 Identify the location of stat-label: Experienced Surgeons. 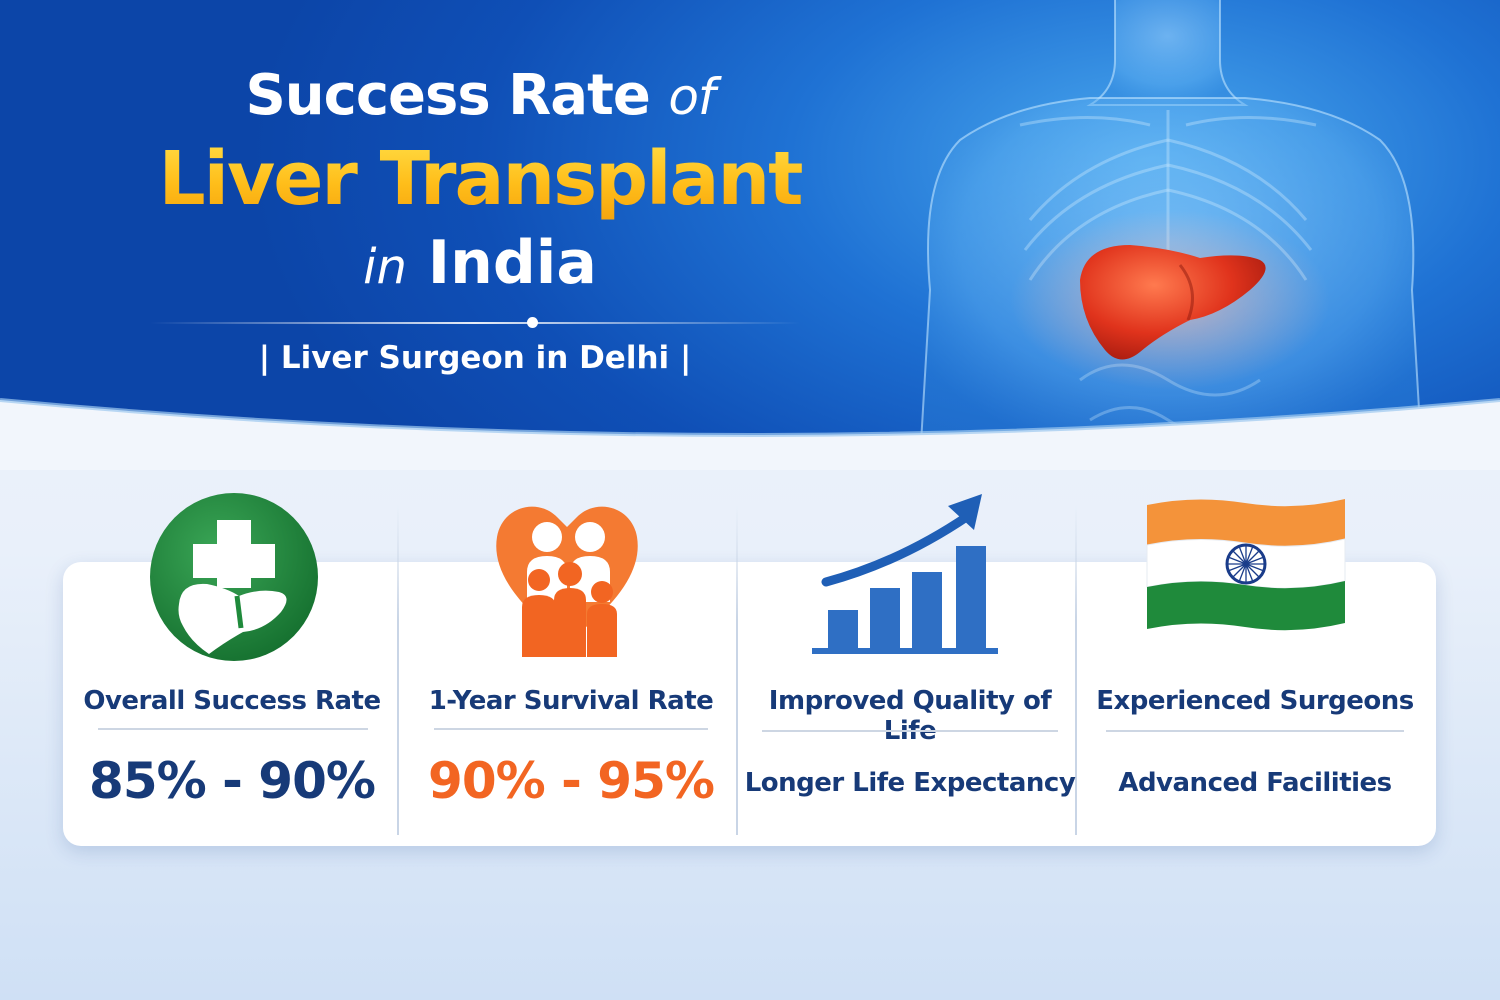
(1255, 701).